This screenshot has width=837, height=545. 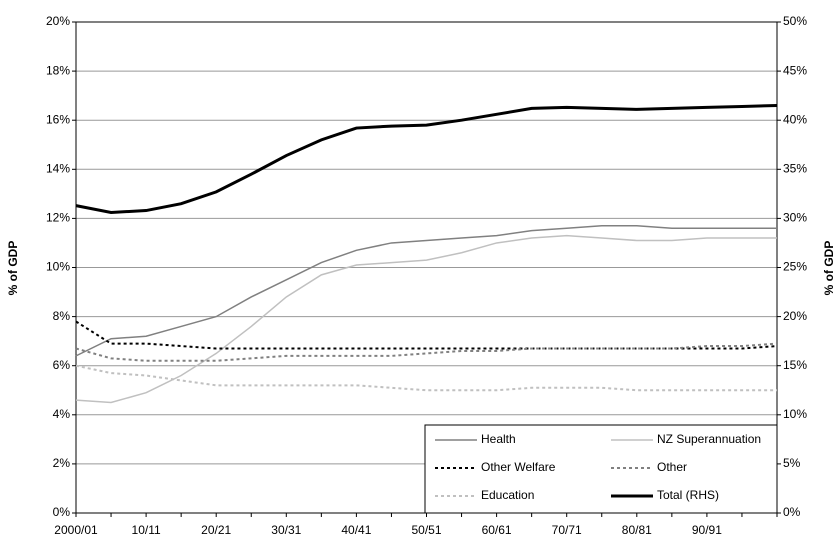 I want to click on x-tick-label: 80/81, so click(x=637, y=530).